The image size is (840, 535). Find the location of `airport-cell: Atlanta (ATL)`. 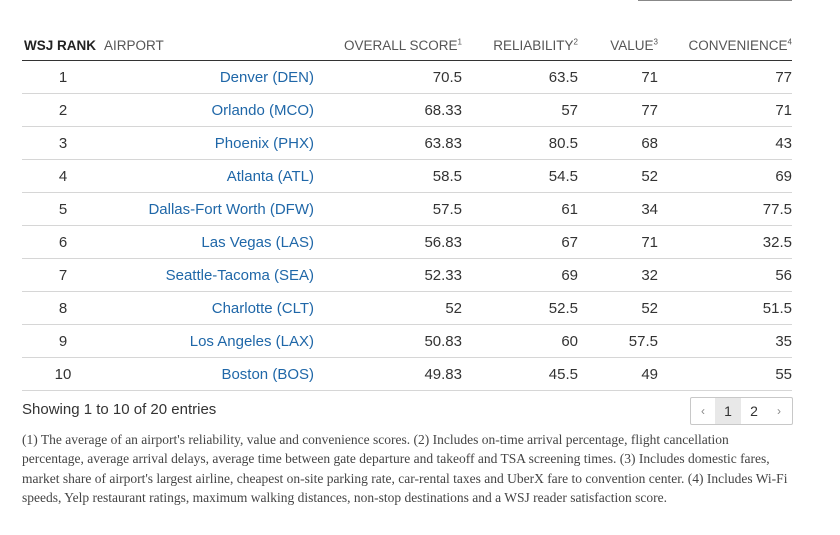

airport-cell: Atlanta (ATL) is located at coordinates (209, 176).